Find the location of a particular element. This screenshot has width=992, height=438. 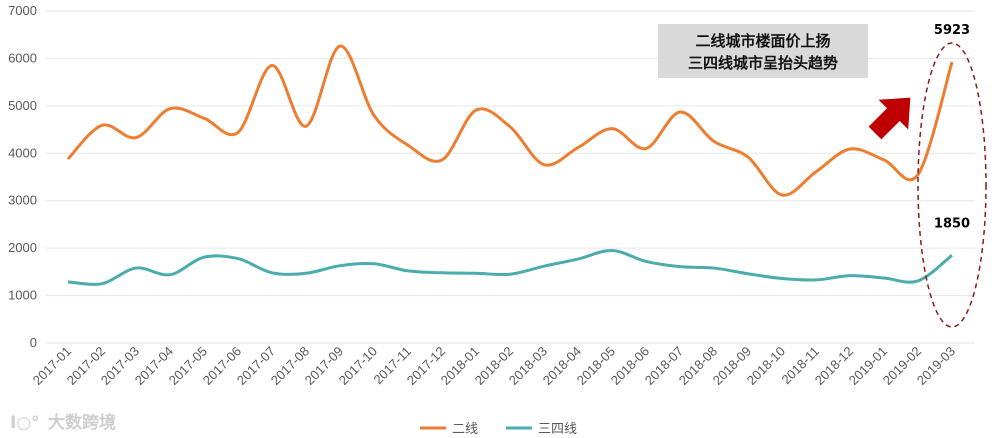

watermark: I○° 大数跨境 is located at coordinates (63, 422).